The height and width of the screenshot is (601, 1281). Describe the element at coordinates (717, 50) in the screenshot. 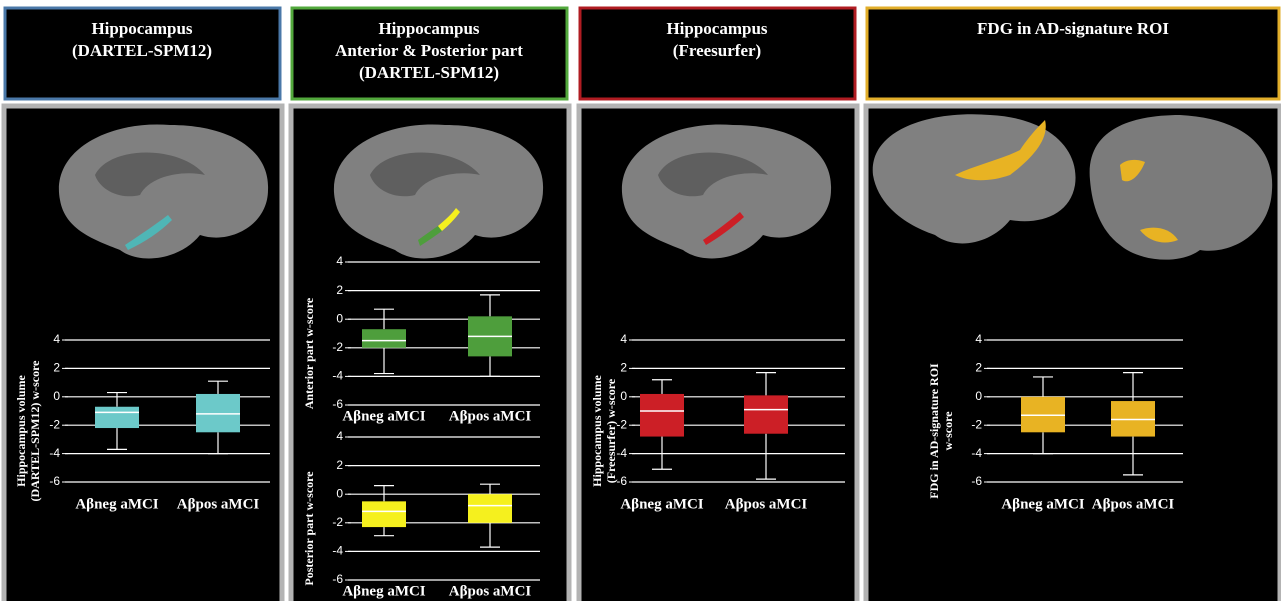

I see `panel-title: (Freesurfer)` at that location.